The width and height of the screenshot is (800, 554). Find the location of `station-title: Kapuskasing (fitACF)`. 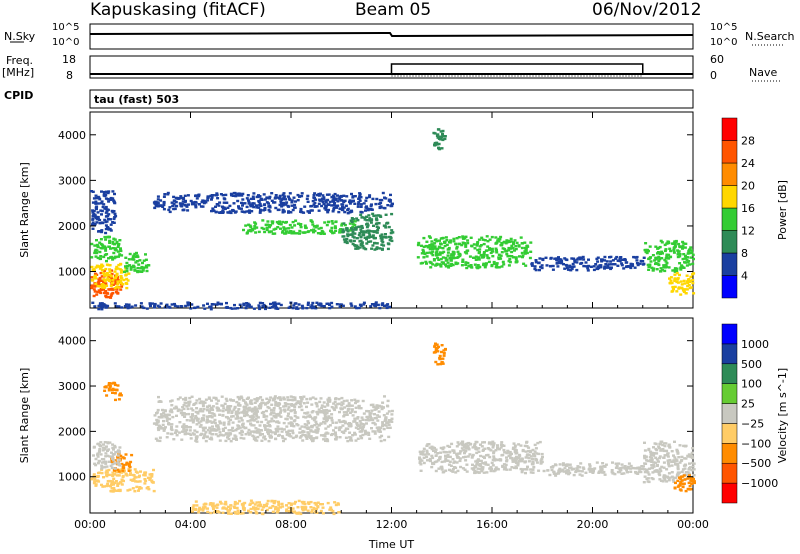

station-title: Kapuskasing (fitACF) is located at coordinates (178, 10).